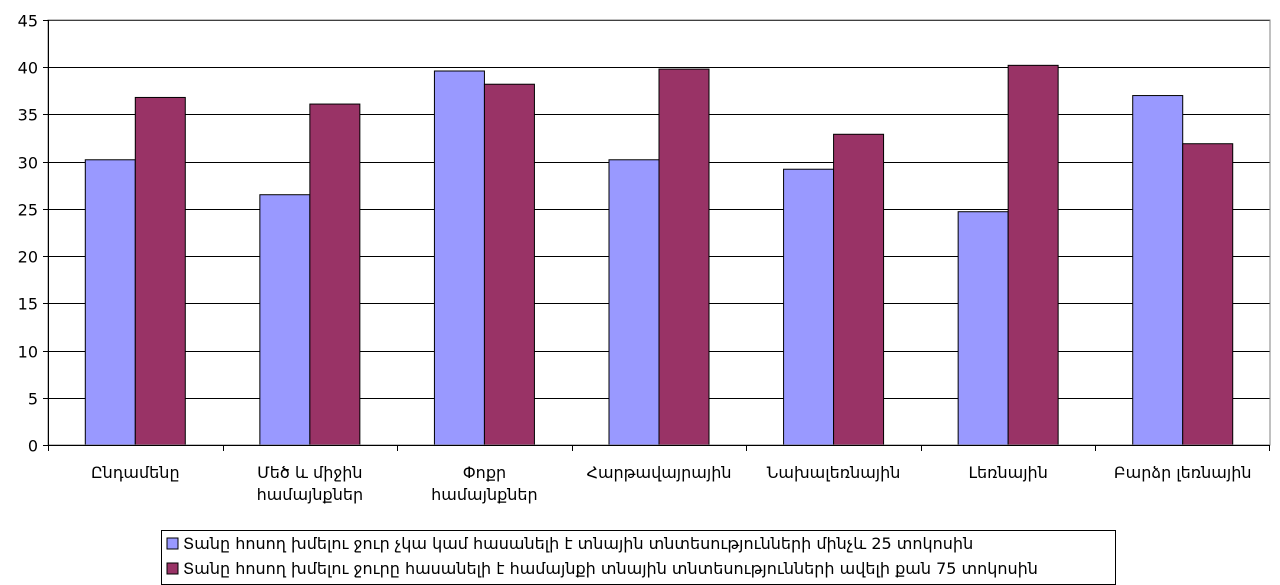 The width and height of the screenshot is (1280, 585). I want to click on x-tick-label: Հարթավայրային, so click(659, 472).